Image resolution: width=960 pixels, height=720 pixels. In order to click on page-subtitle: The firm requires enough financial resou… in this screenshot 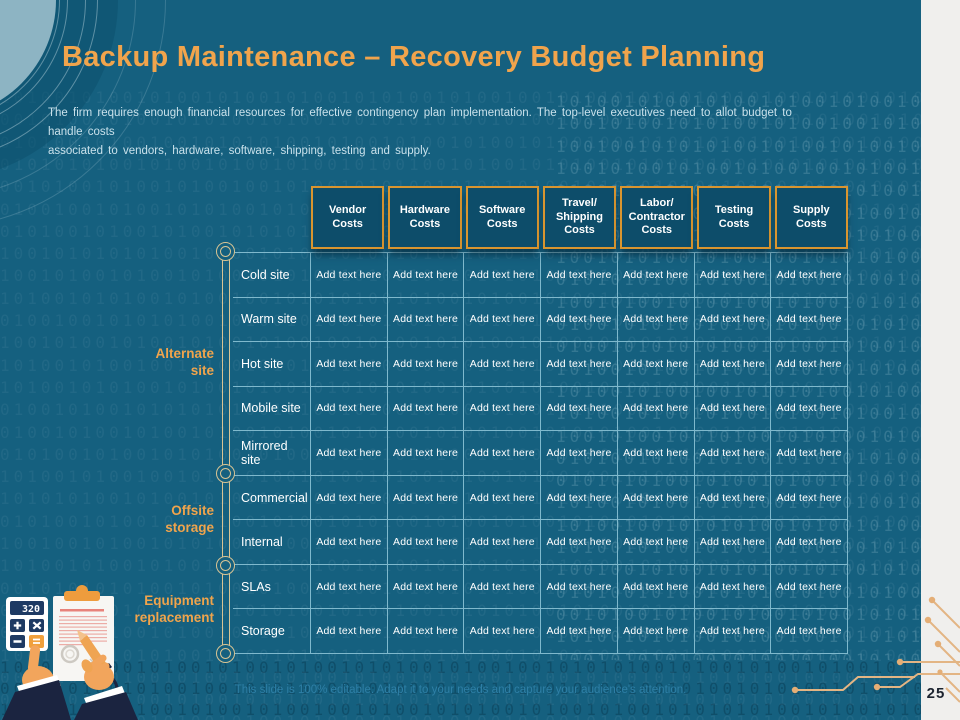, I will do `click(420, 132)`.